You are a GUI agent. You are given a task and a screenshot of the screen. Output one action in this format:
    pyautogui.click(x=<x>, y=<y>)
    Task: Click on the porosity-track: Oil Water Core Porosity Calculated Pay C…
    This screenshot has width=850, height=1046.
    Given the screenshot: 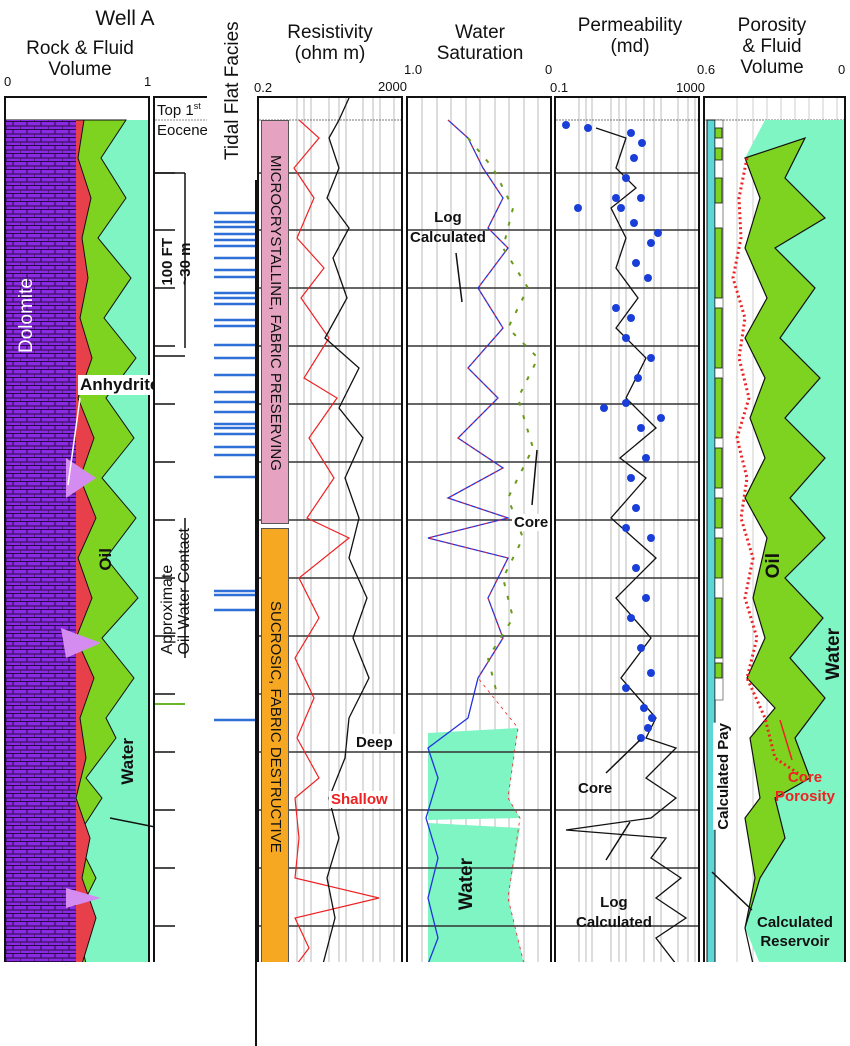 What is the action you would take?
    pyautogui.click(x=774, y=529)
    